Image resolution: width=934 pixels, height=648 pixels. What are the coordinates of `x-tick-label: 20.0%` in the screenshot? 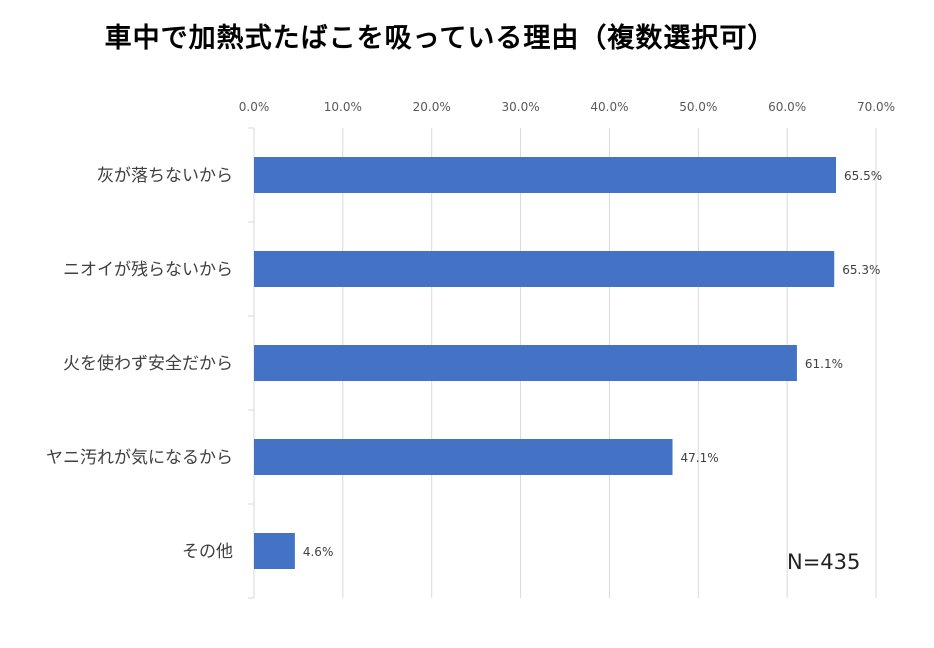 It's located at (432, 107).